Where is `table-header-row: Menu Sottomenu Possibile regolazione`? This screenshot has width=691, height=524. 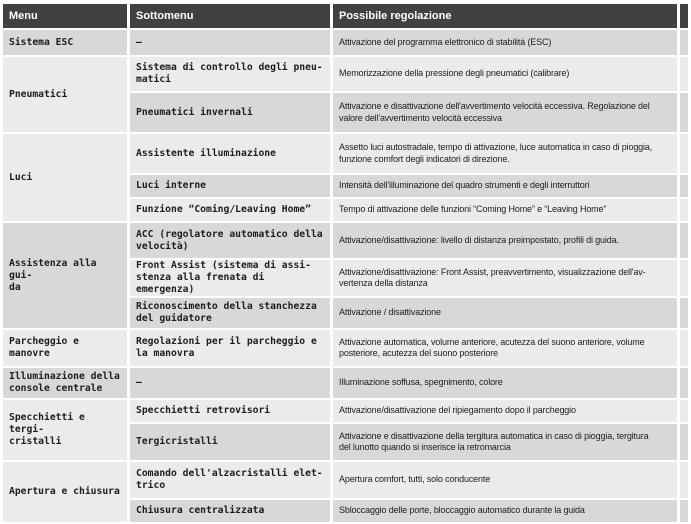 table-header-row: Menu Sottomenu Possibile regolazione is located at coordinates (345, 16).